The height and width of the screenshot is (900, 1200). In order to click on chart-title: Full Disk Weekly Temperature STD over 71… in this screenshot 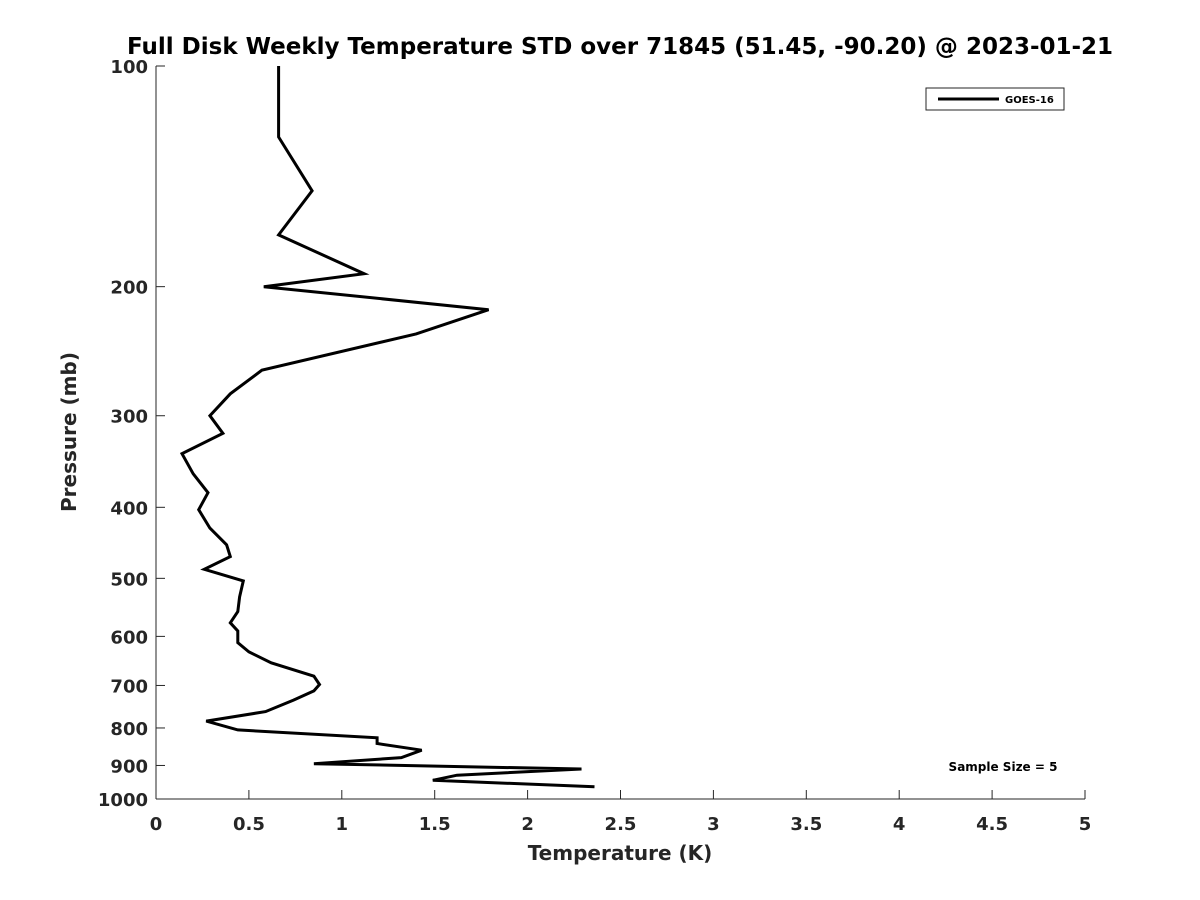, I will do `click(620, 47)`.